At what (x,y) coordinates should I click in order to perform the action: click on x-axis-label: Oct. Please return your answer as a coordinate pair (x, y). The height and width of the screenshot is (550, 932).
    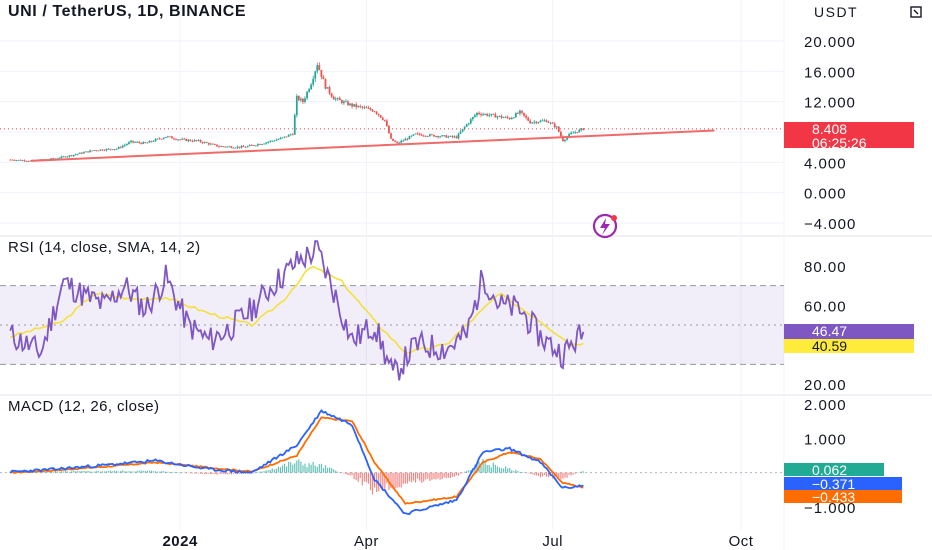
    Looking at the image, I should click on (741, 541).